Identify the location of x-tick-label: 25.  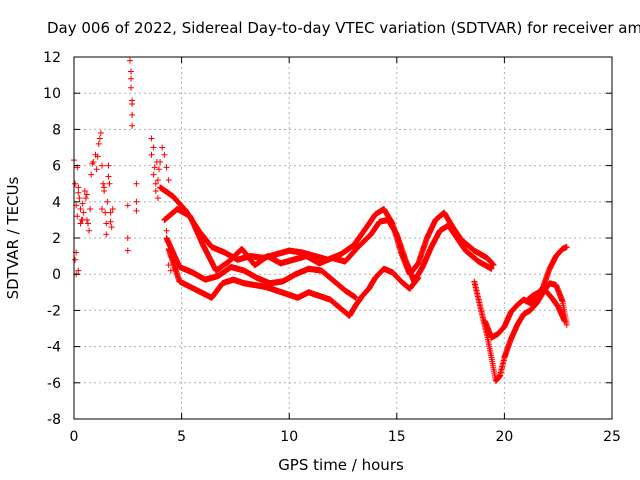
(612, 437).